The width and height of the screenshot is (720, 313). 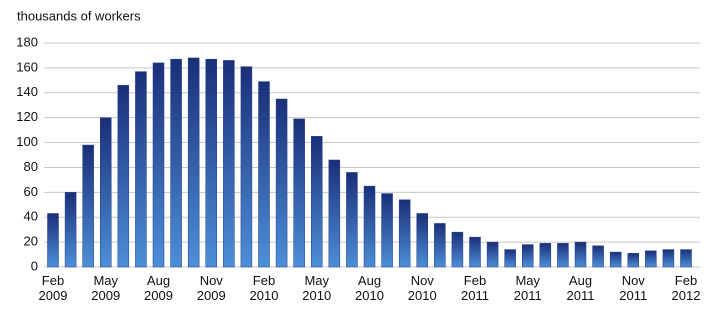 I want to click on y-tick-label: 0, so click(x=34, y=265).